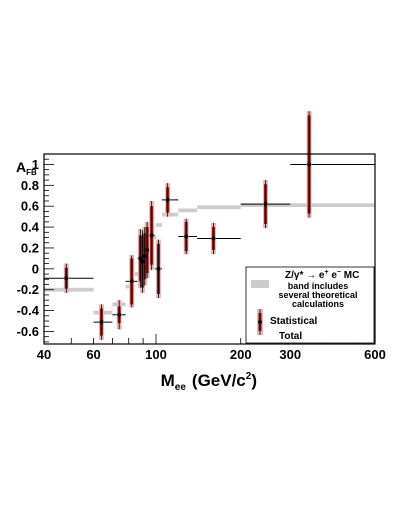 This screenshot has width=409, height=529. What do you see at coordinates (28, 331) in the screenshot?
I see `y-tick-label: -0.6` at bounding box center [28, 331].